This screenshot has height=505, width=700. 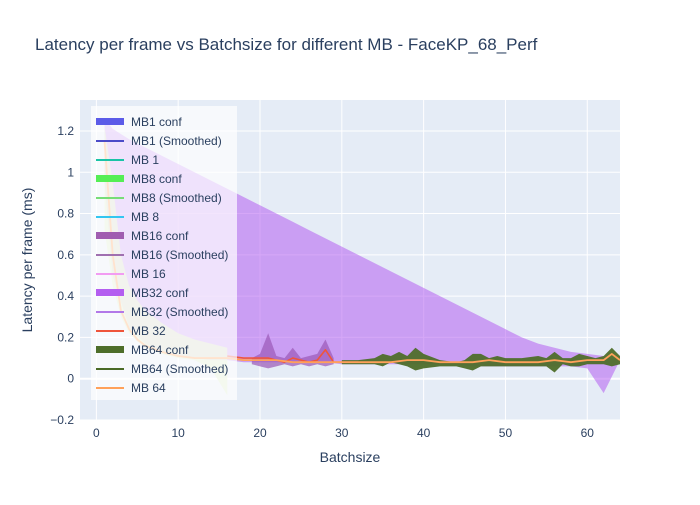 I want to click on legend-label: MB64 (Smoothed), so click(x=179, y=369).